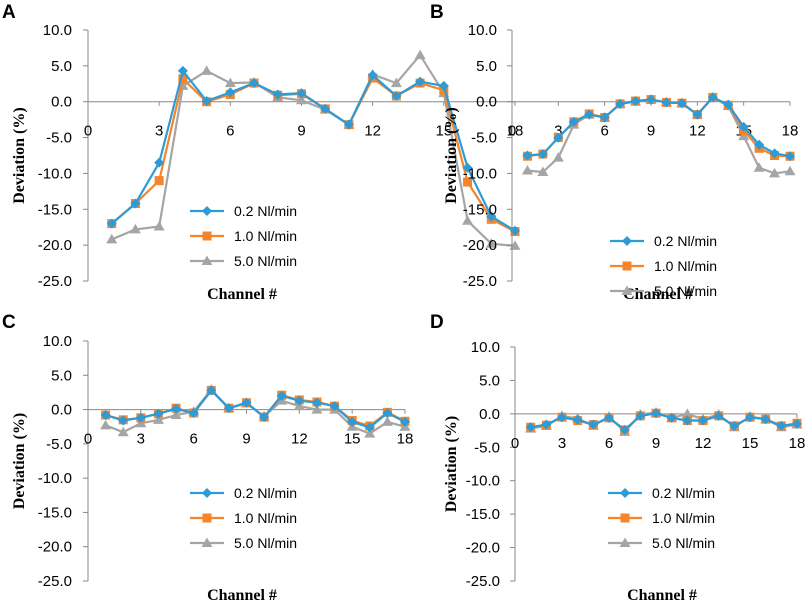 This screenshot has width=809, height=607. I want to click on x-axis-title: Channel #, so click(662, 595).